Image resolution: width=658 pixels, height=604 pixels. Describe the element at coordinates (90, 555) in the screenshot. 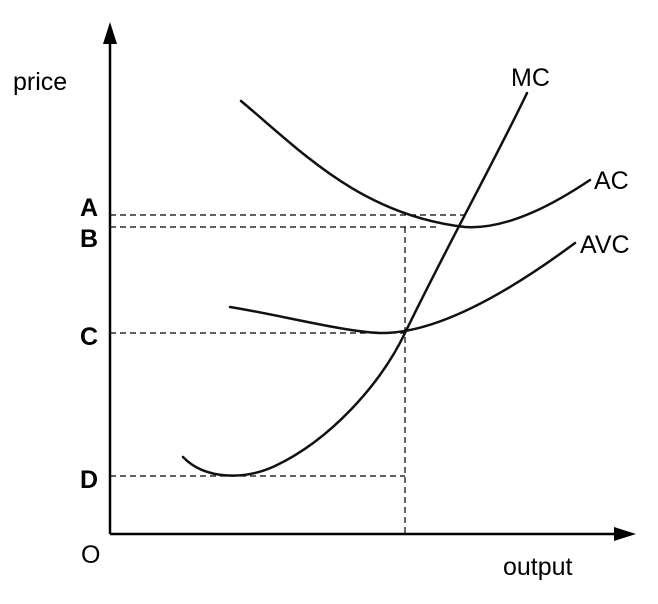

I see `origin-label: O` at that location.